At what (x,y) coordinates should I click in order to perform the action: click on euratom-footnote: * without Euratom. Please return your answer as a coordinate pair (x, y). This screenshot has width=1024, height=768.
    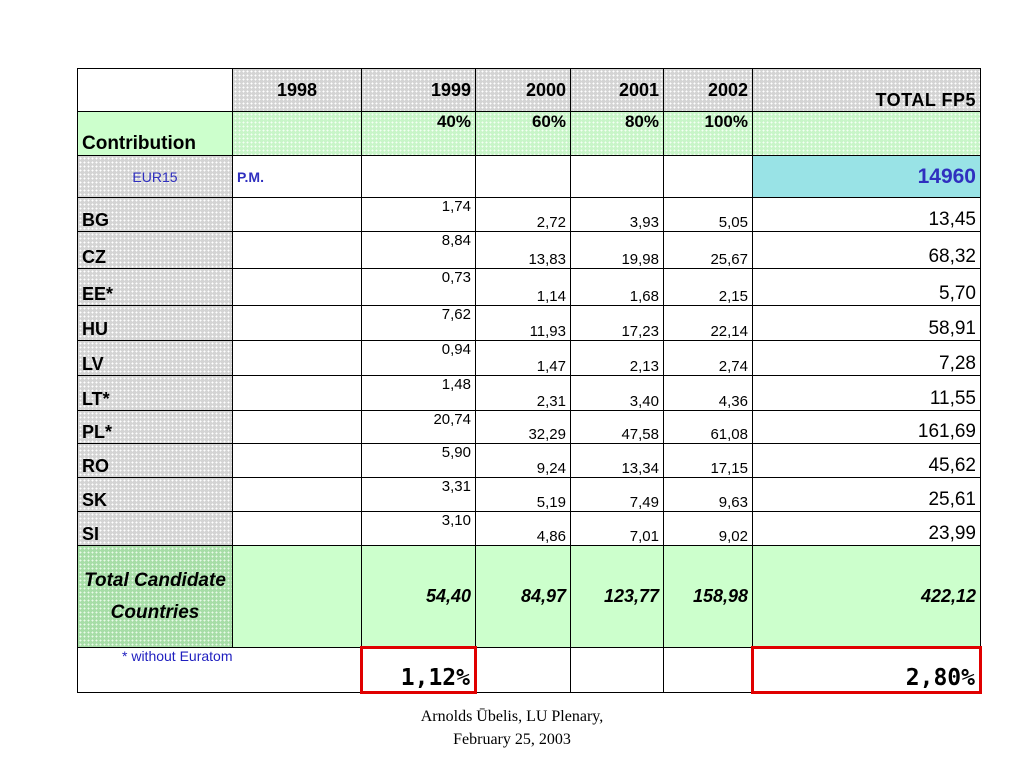
    Looking at the image, I should click on (219, 670).